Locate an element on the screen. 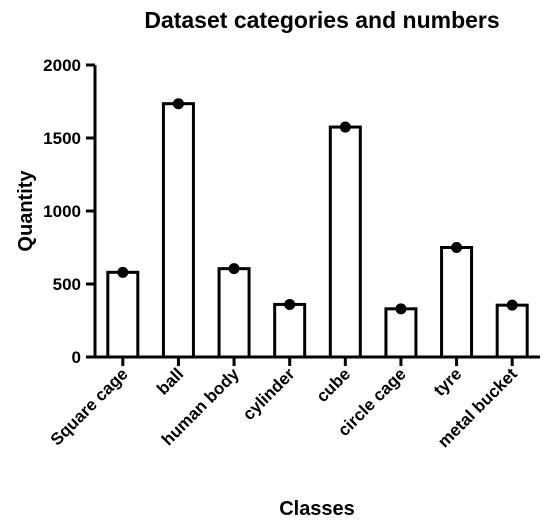 The height and width of the screenshot is (525, 550). bar-tyre is located at coordinates (457, 302).